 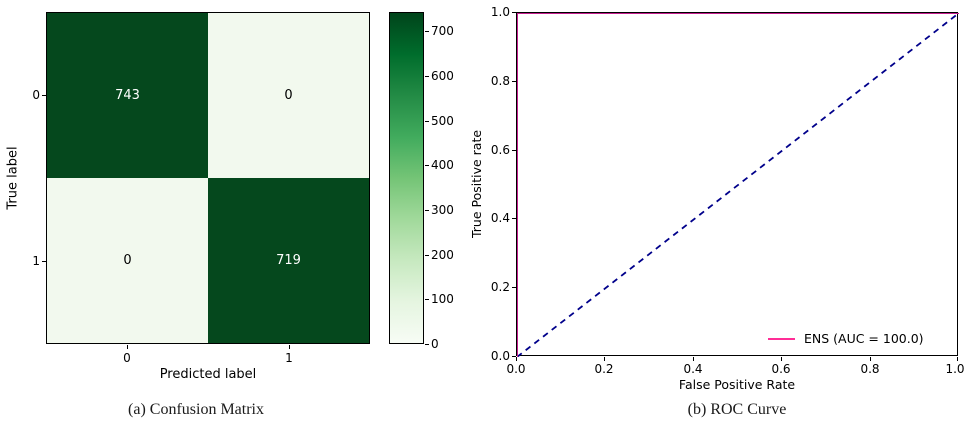 I want to click on roc-y-tick-0.8: 0.8, so click(x=500, y=81).